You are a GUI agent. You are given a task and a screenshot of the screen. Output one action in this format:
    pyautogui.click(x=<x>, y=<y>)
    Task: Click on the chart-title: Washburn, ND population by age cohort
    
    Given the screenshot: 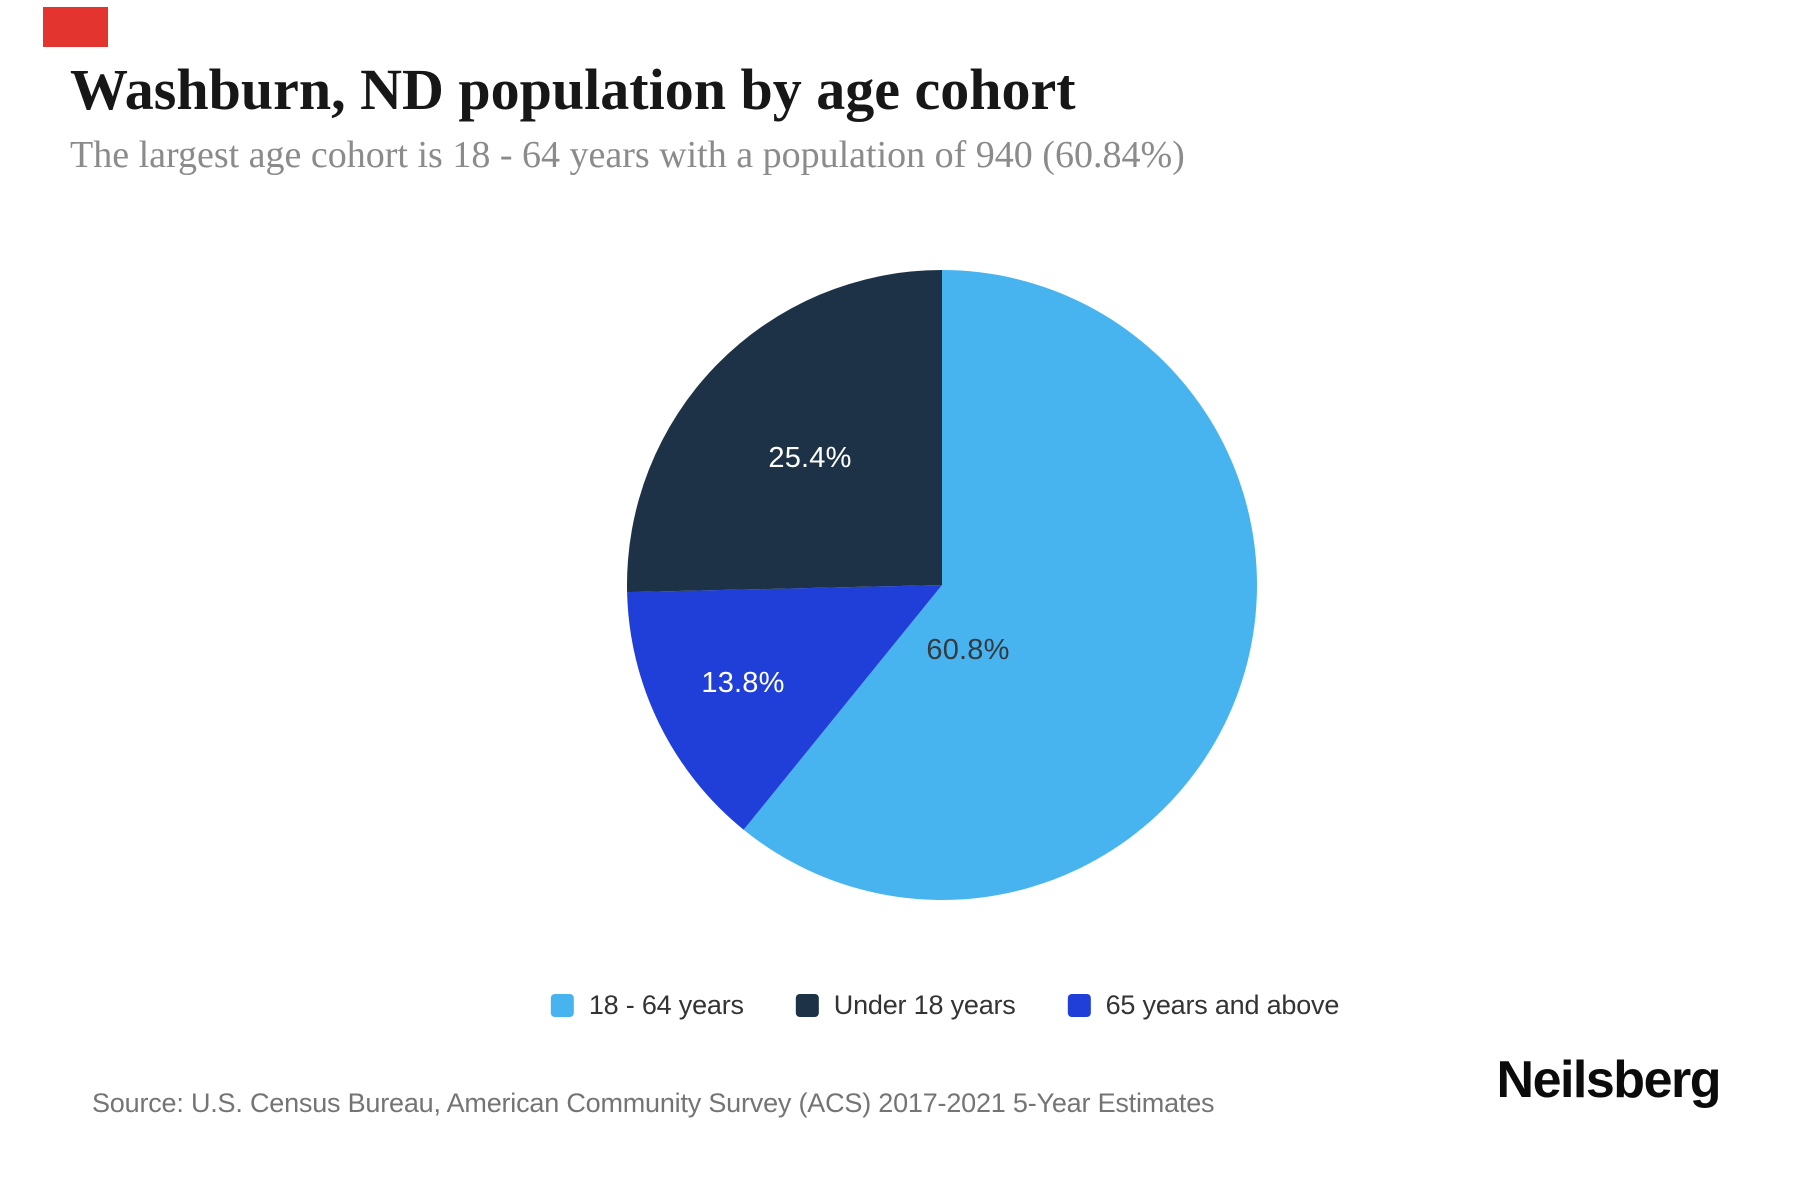 What is the action you would take?
    pyautogui.click(x=573, y=89)
    